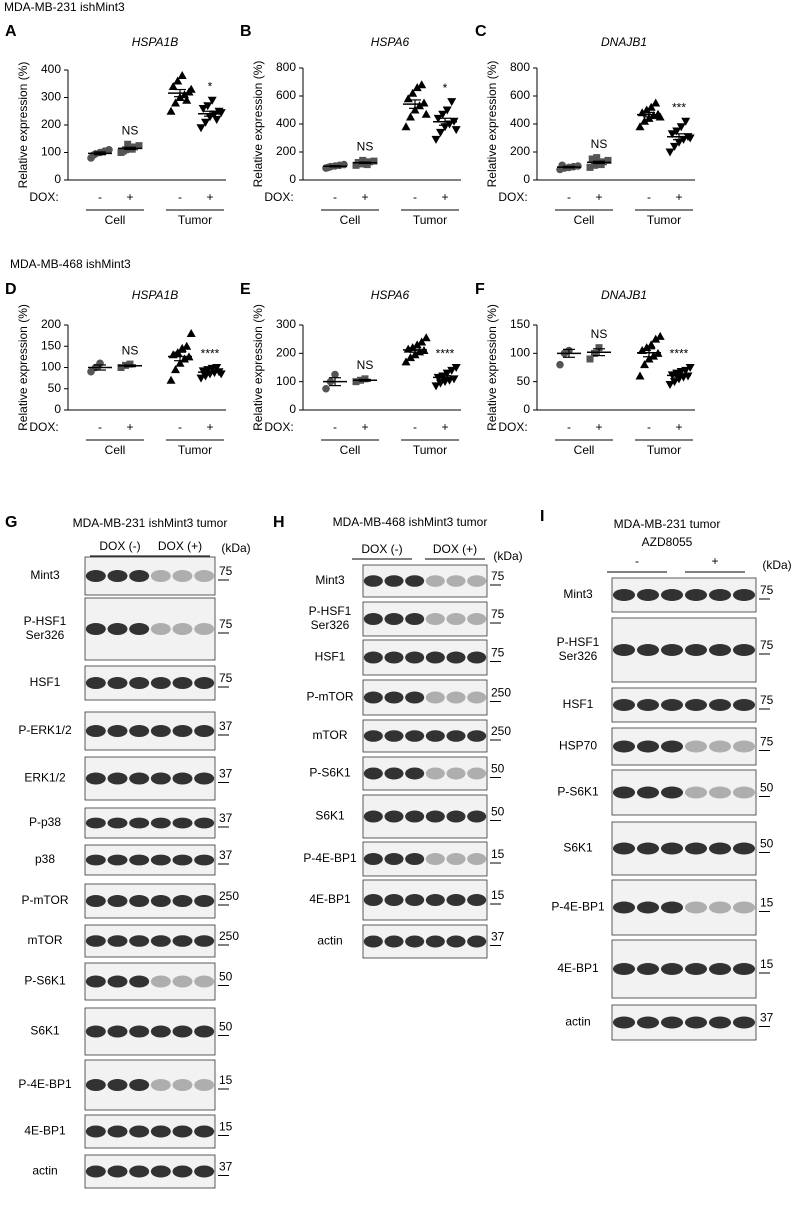  I want to click on panel-letter: G, so click(11, 522).